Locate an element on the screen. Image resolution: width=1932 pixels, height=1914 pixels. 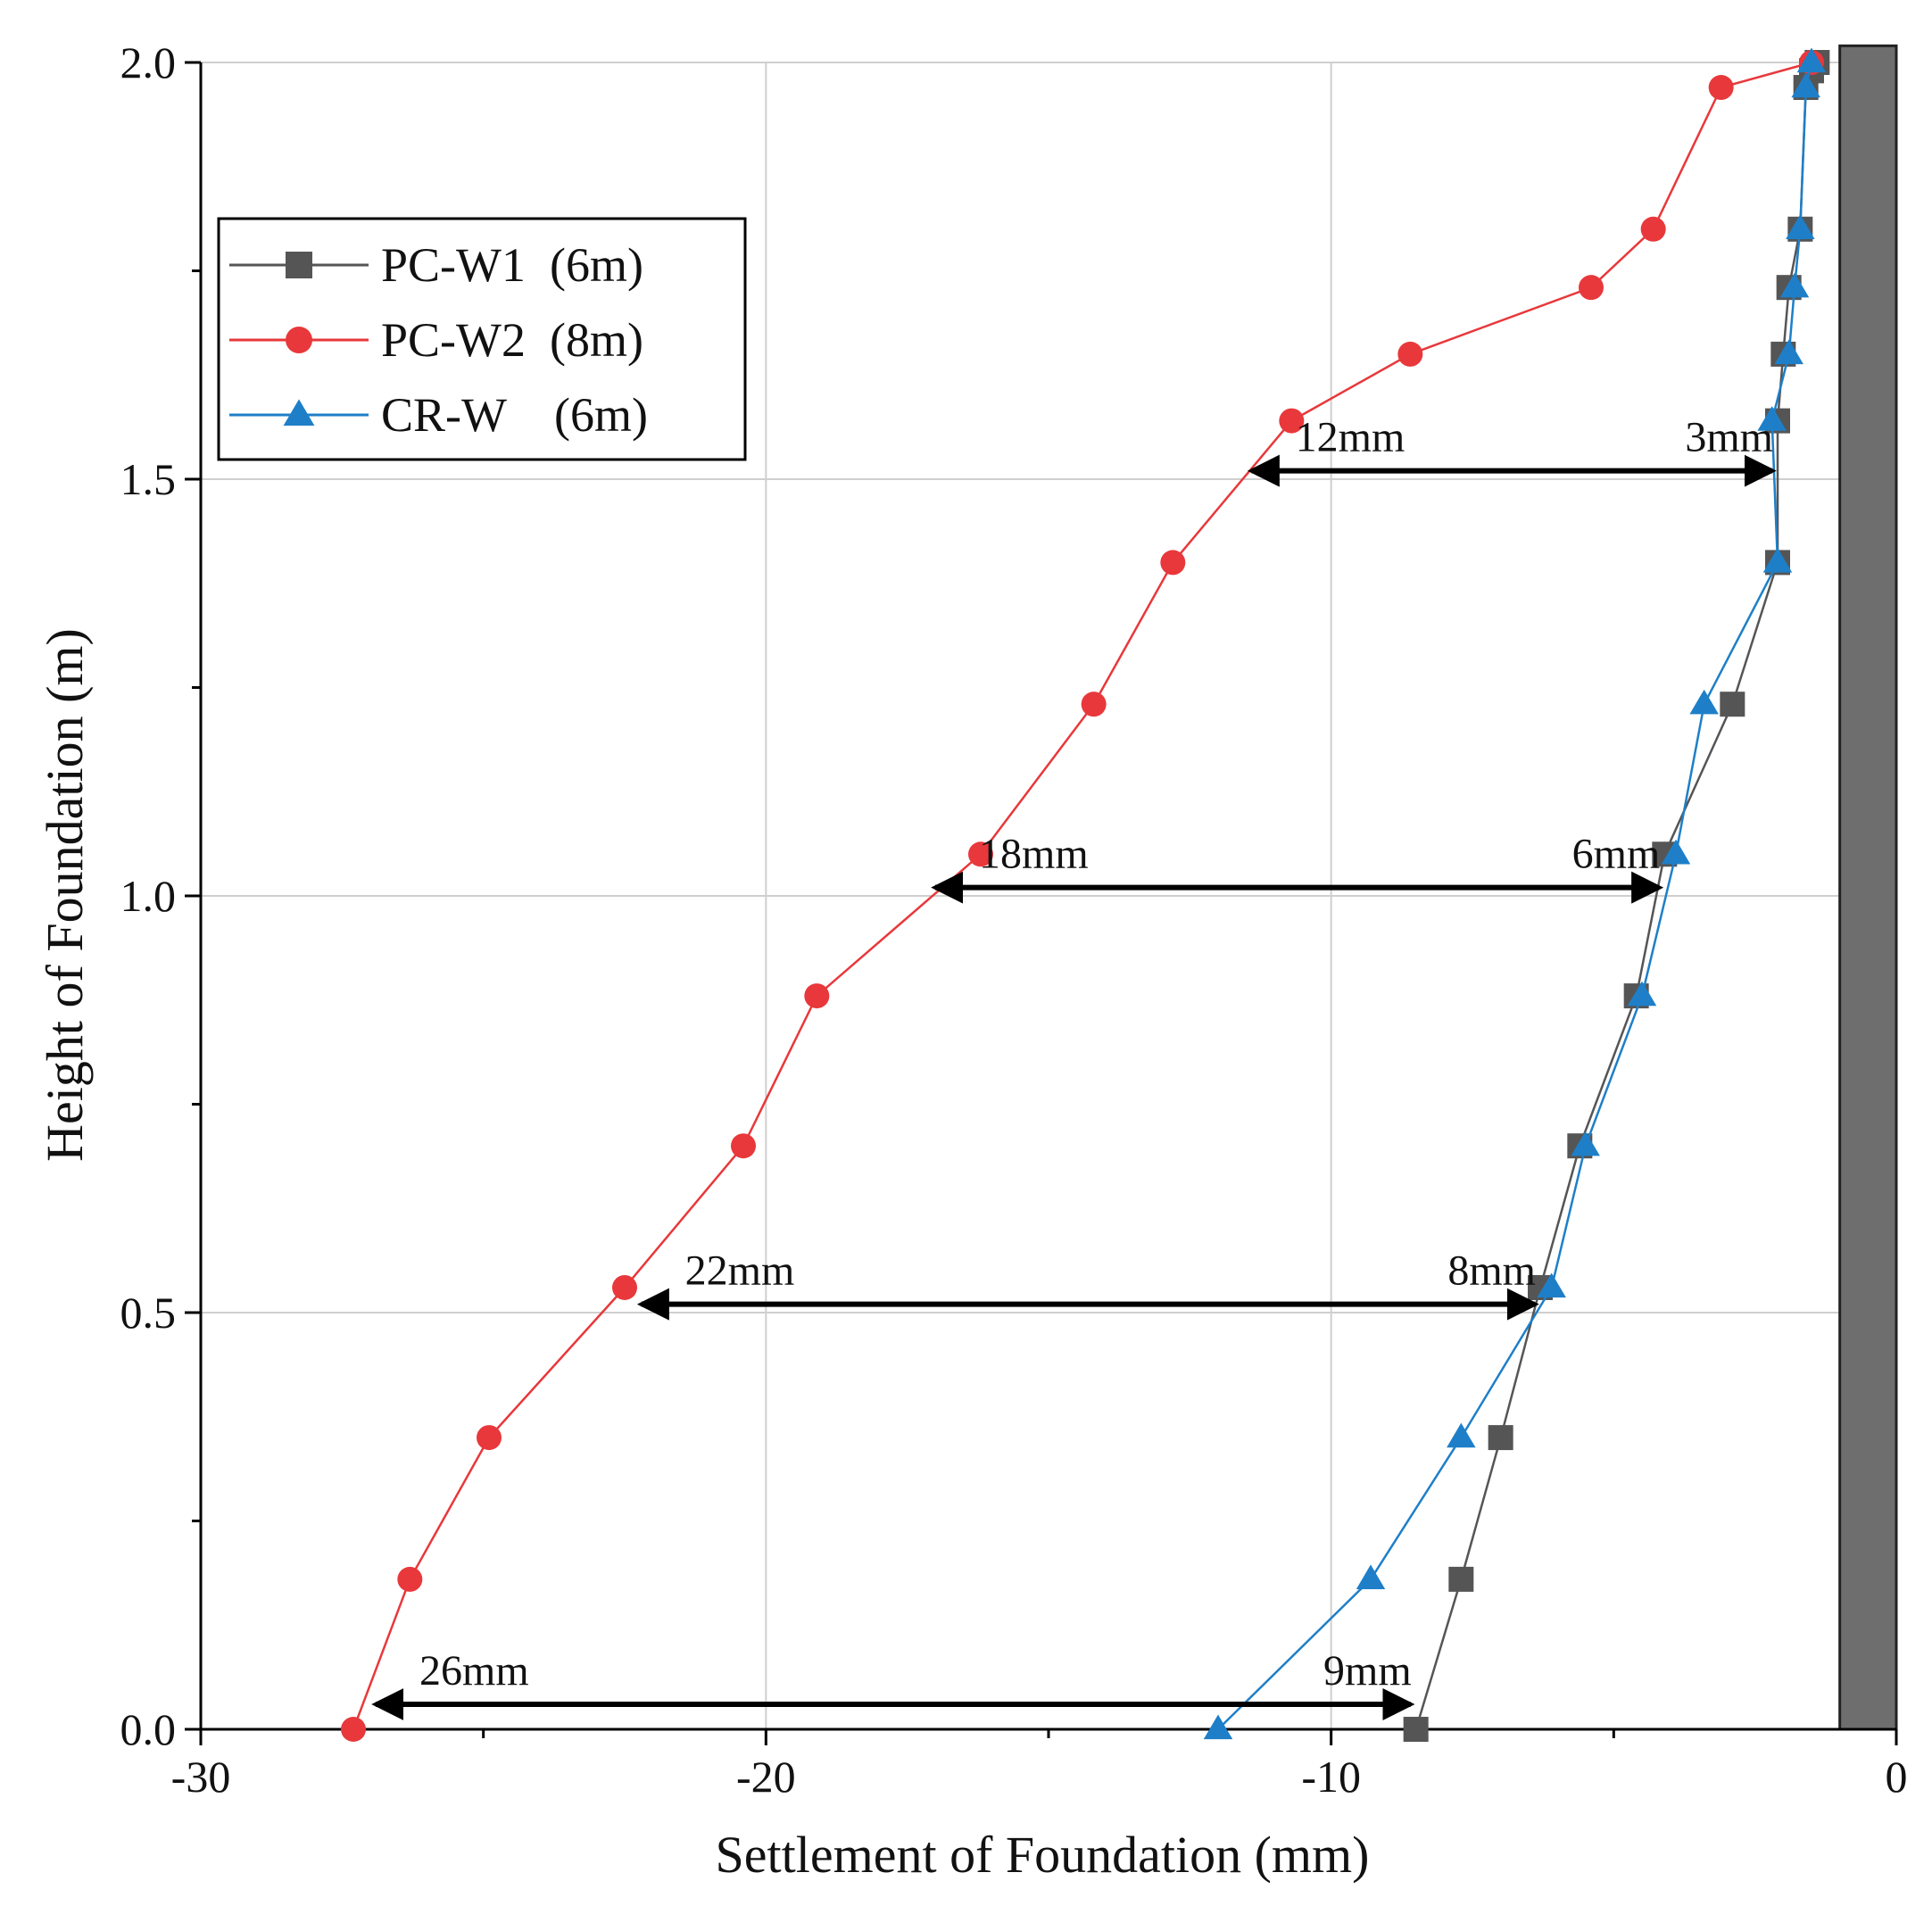
y-tick-label: 0.0 is located at coordinates (148, 1729).